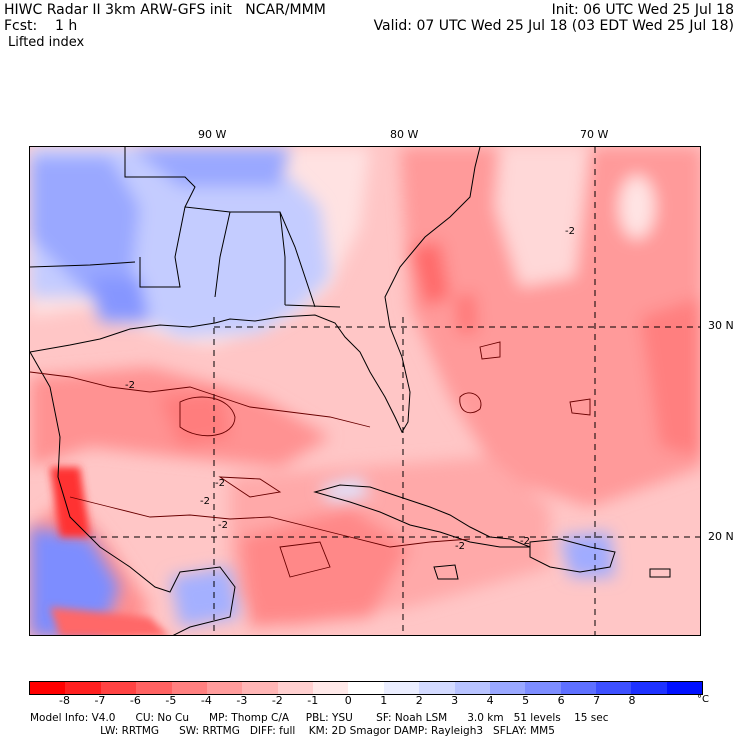 The height and width of the screenshot is (740, 740). Describe the element at coordinates (721, 325) in the screenshot. I see `lat-label-30n: 30 N` at that location.